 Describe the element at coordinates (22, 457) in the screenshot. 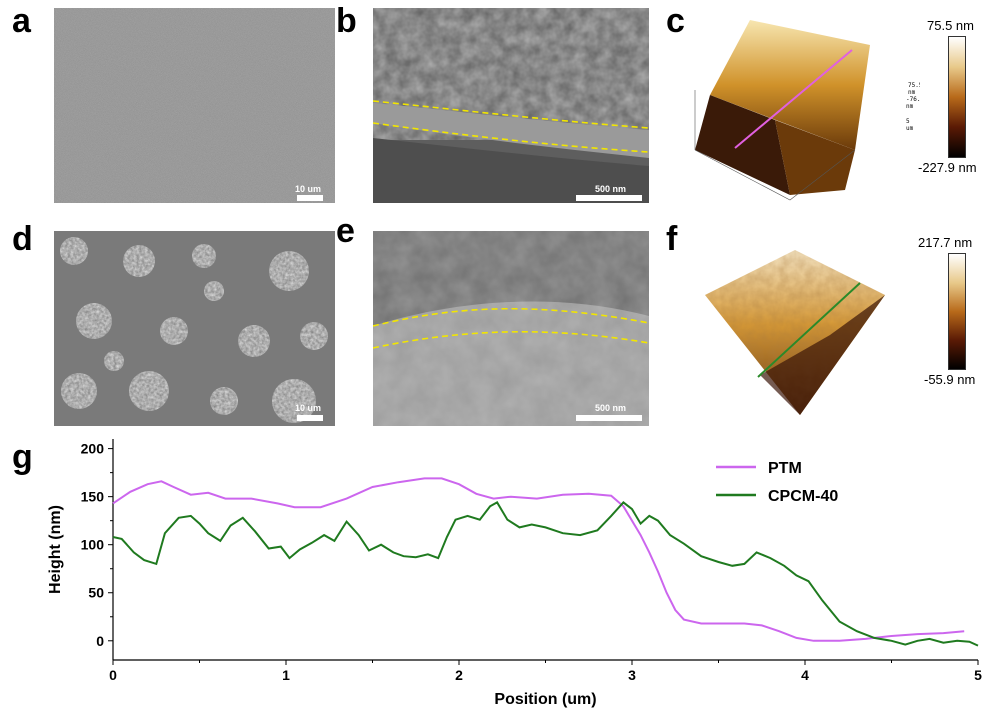

I see `panel-label-g: g` at that location.